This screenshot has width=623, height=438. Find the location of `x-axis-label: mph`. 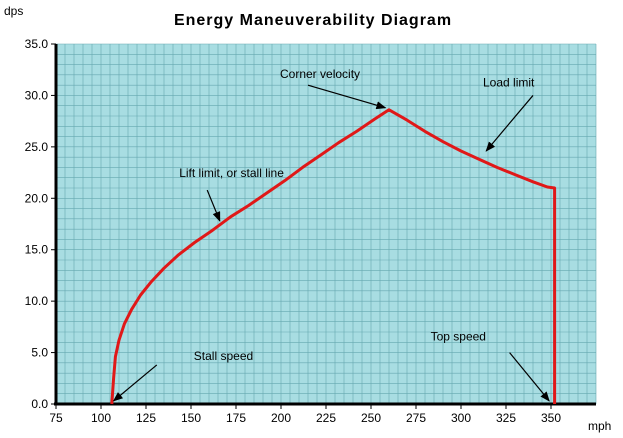

x-axis-label: mph is located at coordinates (599, 426).